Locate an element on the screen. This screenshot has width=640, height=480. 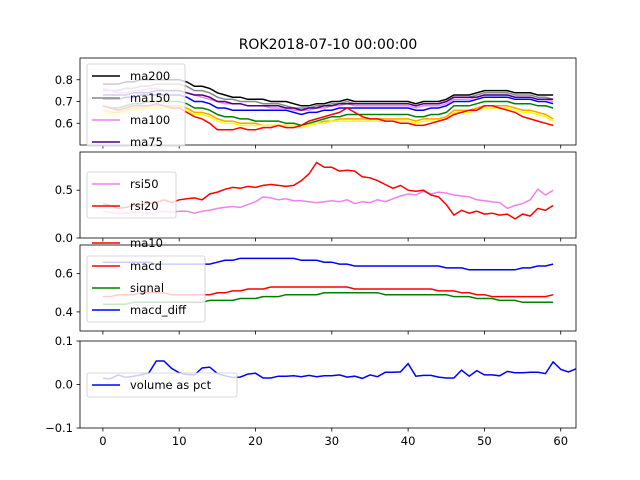
legend-entry-label: rsi20 is located at coordinates (144, 206).